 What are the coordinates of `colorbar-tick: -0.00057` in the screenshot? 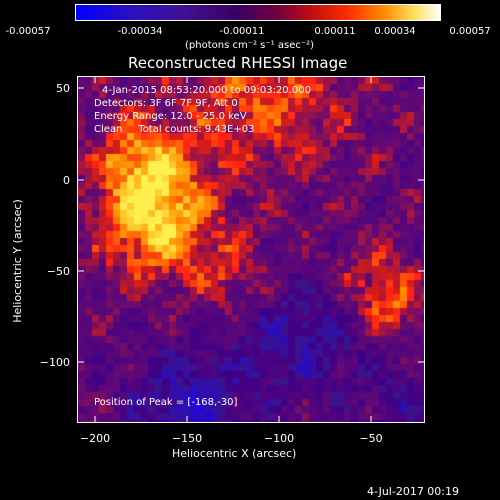 It's located at (28, 31).